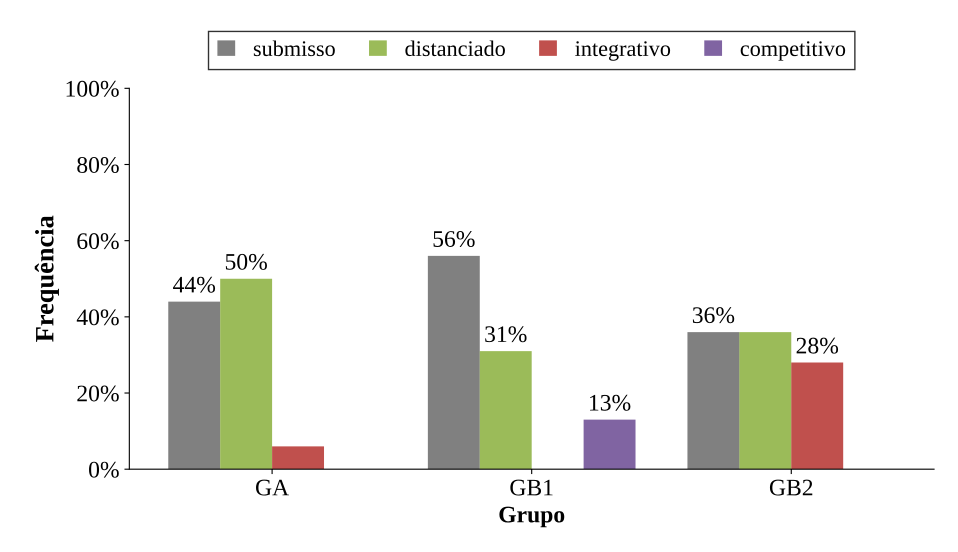  What do you see at coordinates (817, 346) in the screenshot?
I see `data-label: 28%` at bounding box center [817, 346].